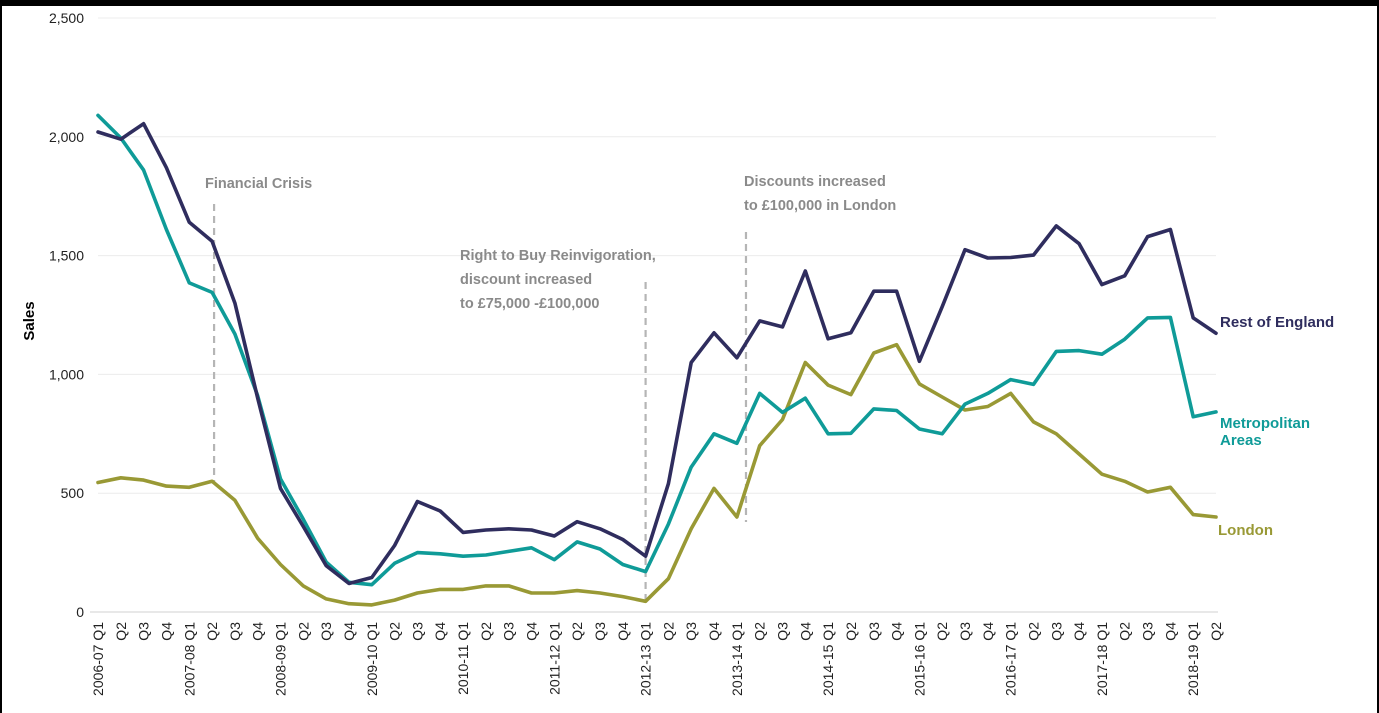  What do you see at coordinates (66, 256) in the screenshot?
I see `y-tick-label: 1,500` at bounding box center [66, 256].